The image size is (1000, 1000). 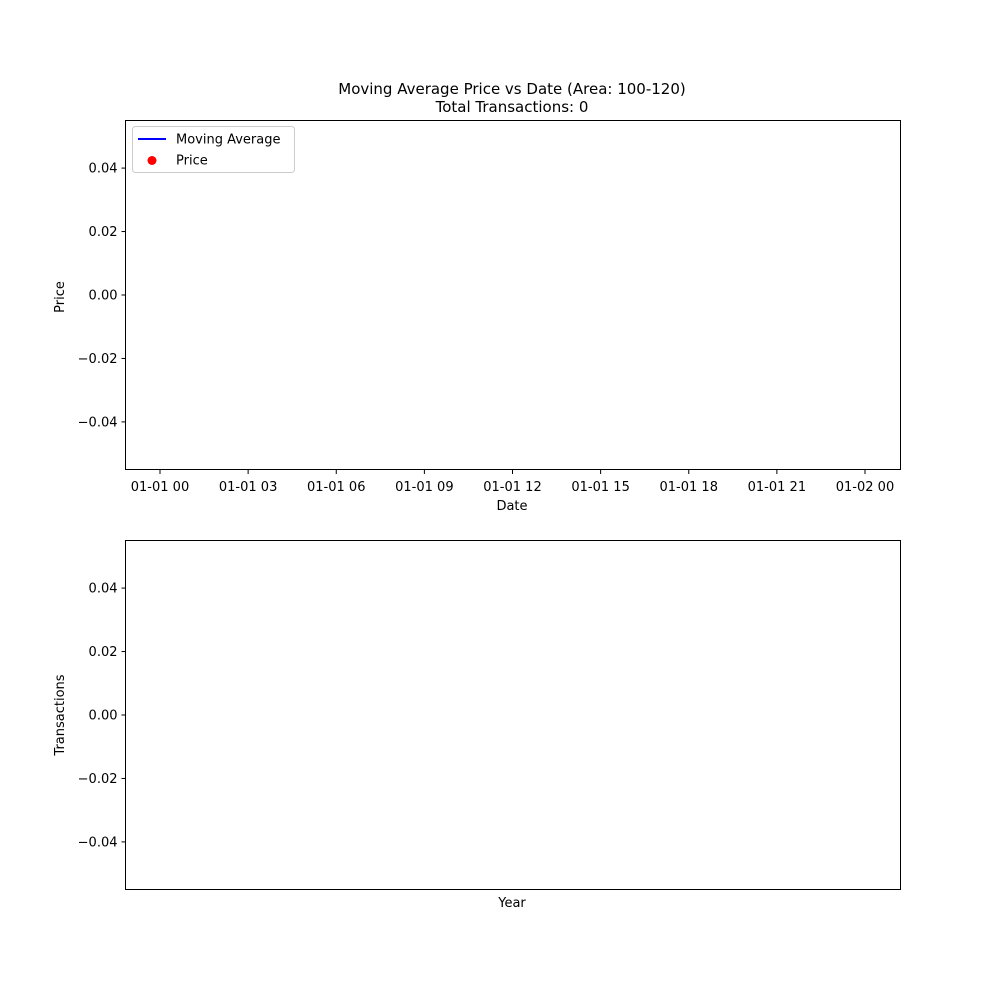 I want to click on price-x-axis-label: Date, so click(x=511, y=506).